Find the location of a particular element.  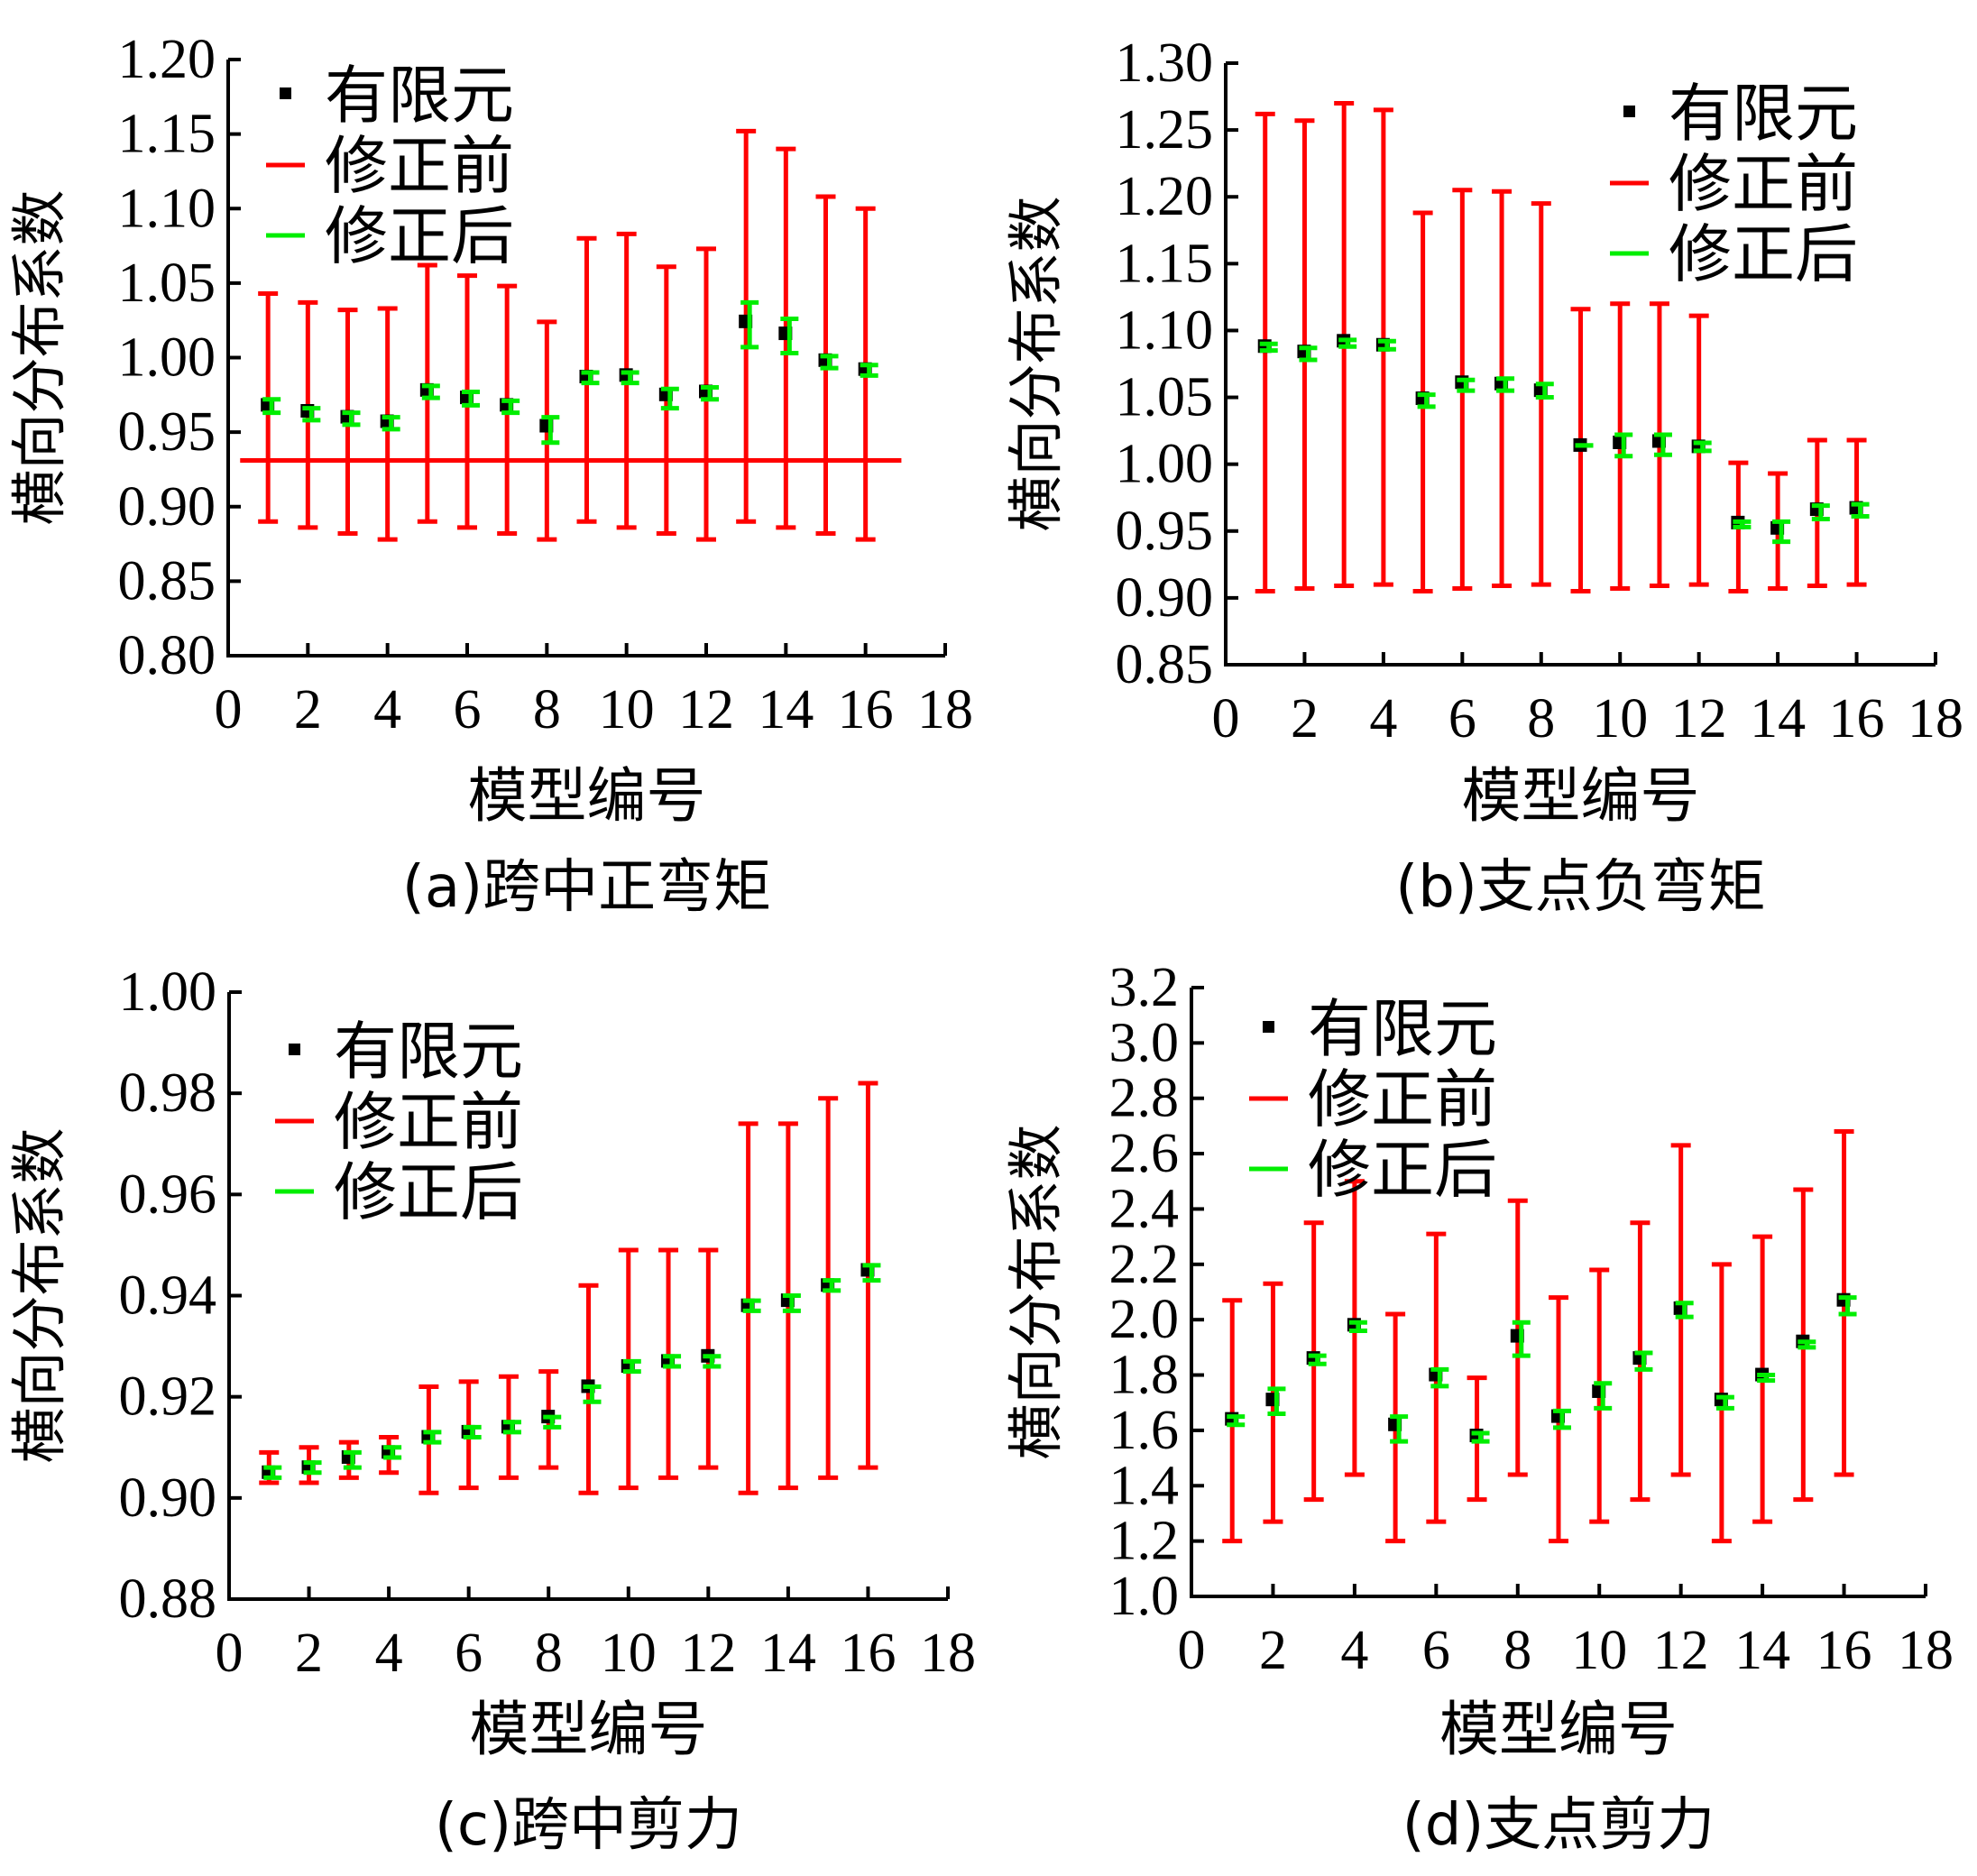

y-tick-label: 1.0 is located at coordinates (1144, 1596).